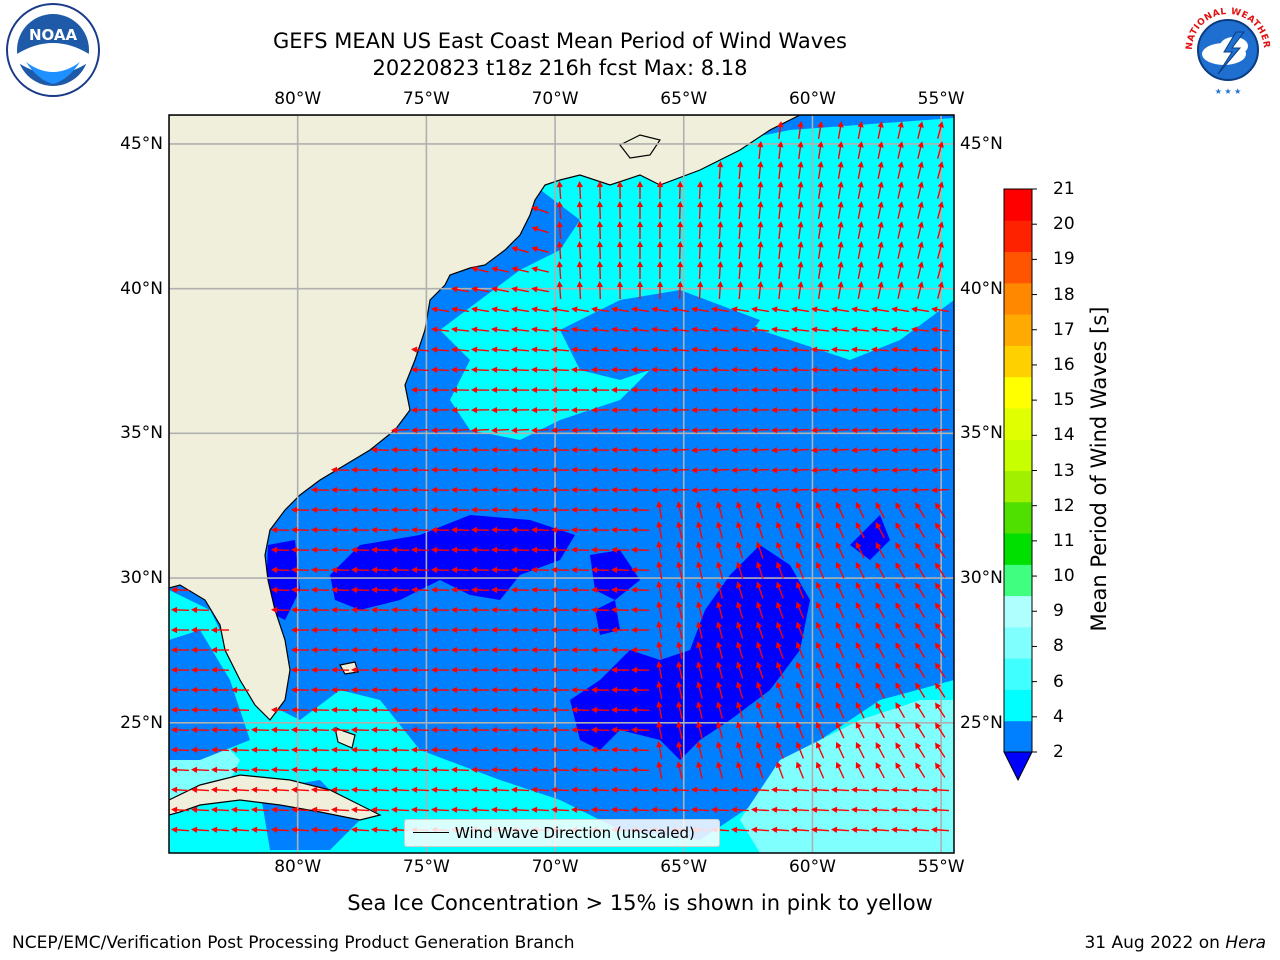 The height and width of the screenshot is (960, 1280). Describe the element at coordinates (1064, 505) in the screenshot. I see `colorbar-tick-label: 12` at that location.